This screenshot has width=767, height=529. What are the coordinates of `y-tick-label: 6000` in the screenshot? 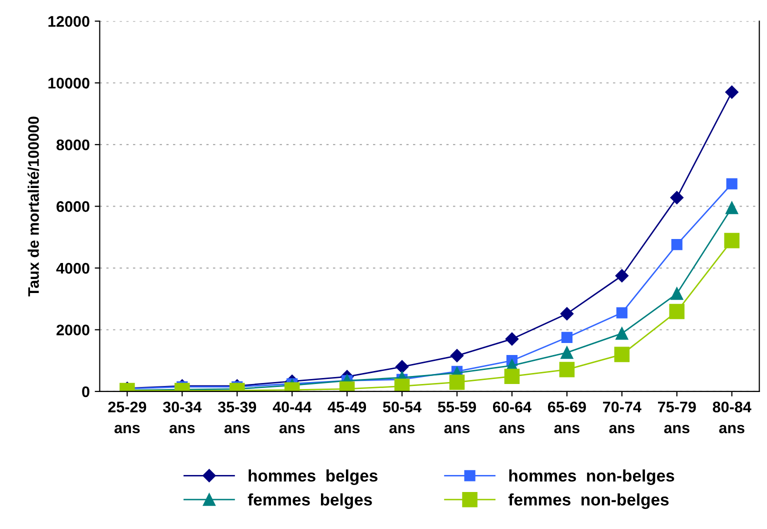 It's located at (73, 206).